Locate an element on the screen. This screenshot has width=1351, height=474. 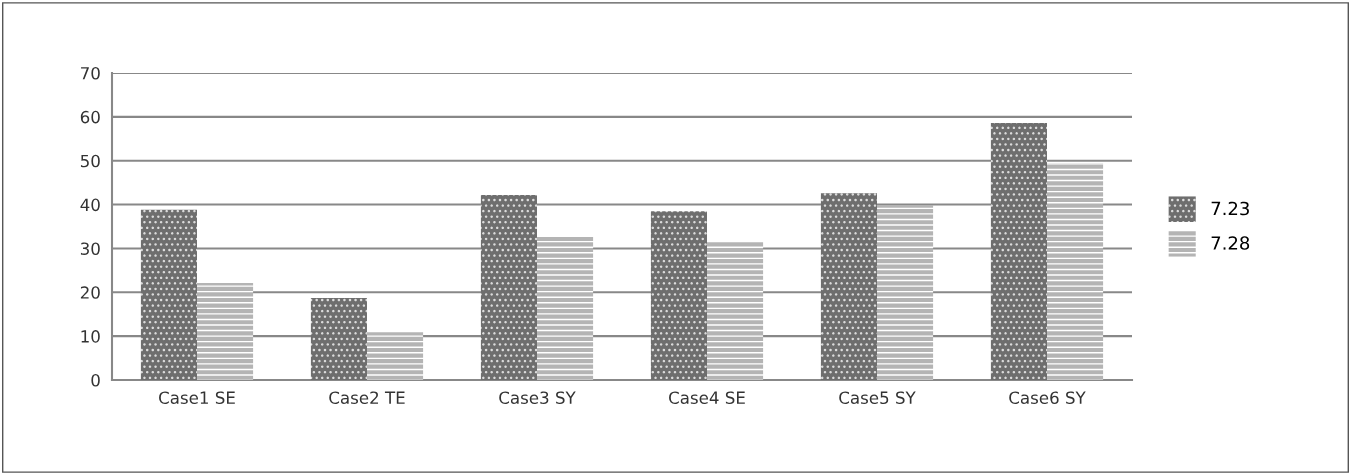
y-tick-label: 50 is located at coordinates (90, 161).